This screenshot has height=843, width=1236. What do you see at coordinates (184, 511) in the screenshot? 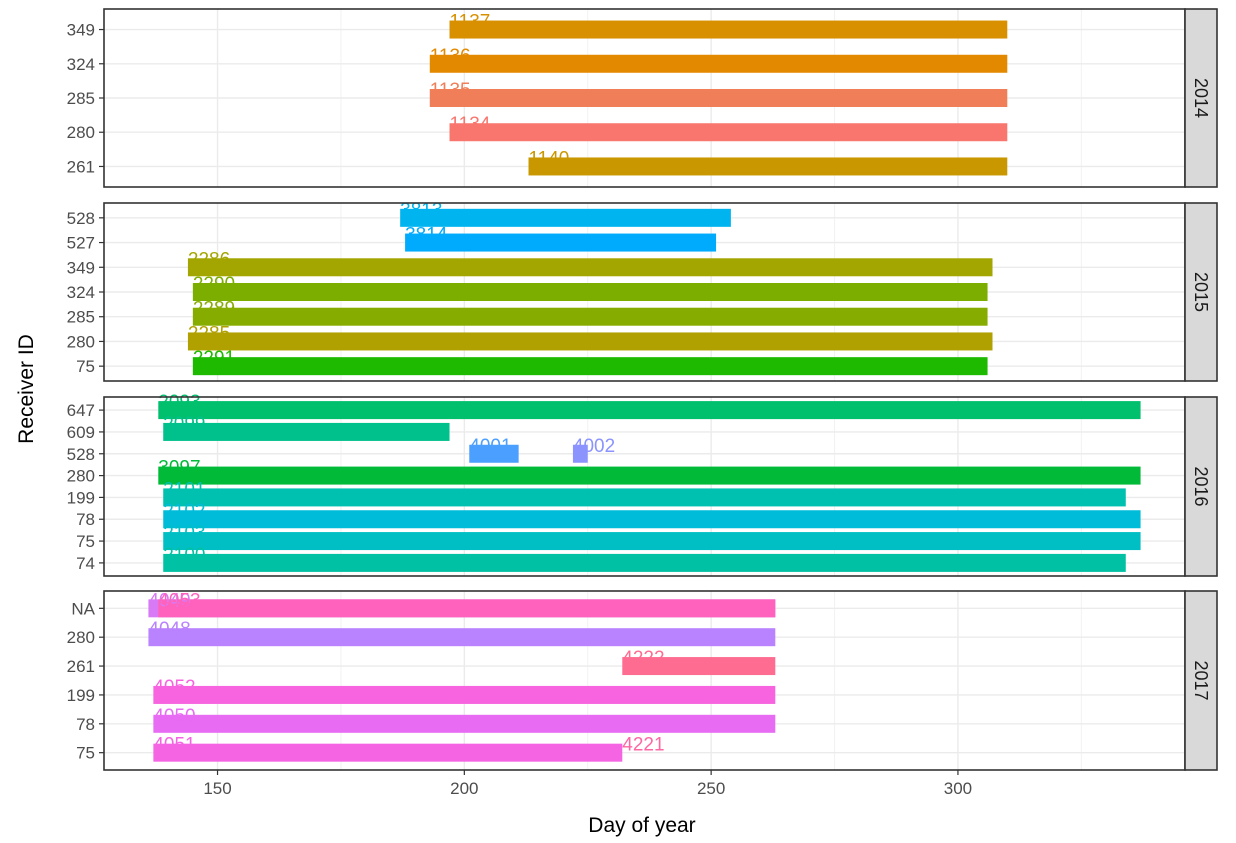
I see `bar-label: 2102` at bounding box center [184, 511].